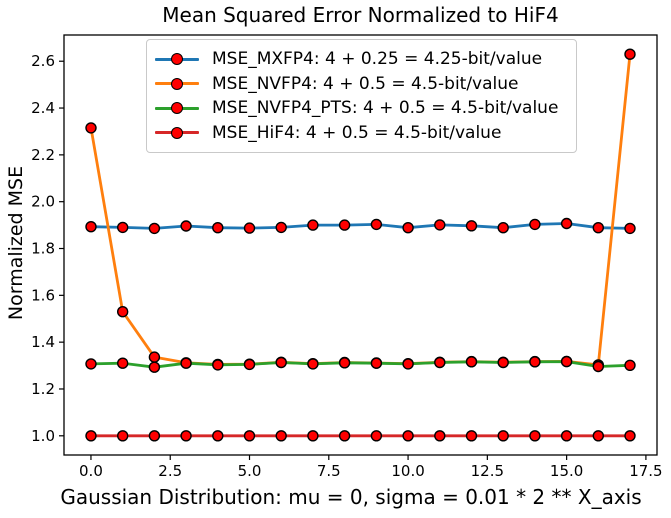 This screenshot has width=671, height=518. Describe the element at coordinates (645, 471) in the screenshot. I see `x-tick-label: 17.5` at that location.